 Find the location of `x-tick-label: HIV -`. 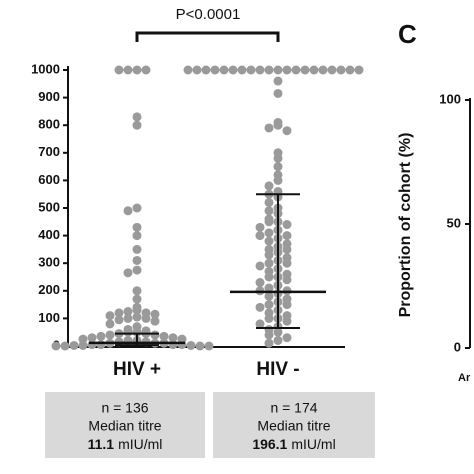

x-tick-label: HIV - is located at coordinates (277, 369).